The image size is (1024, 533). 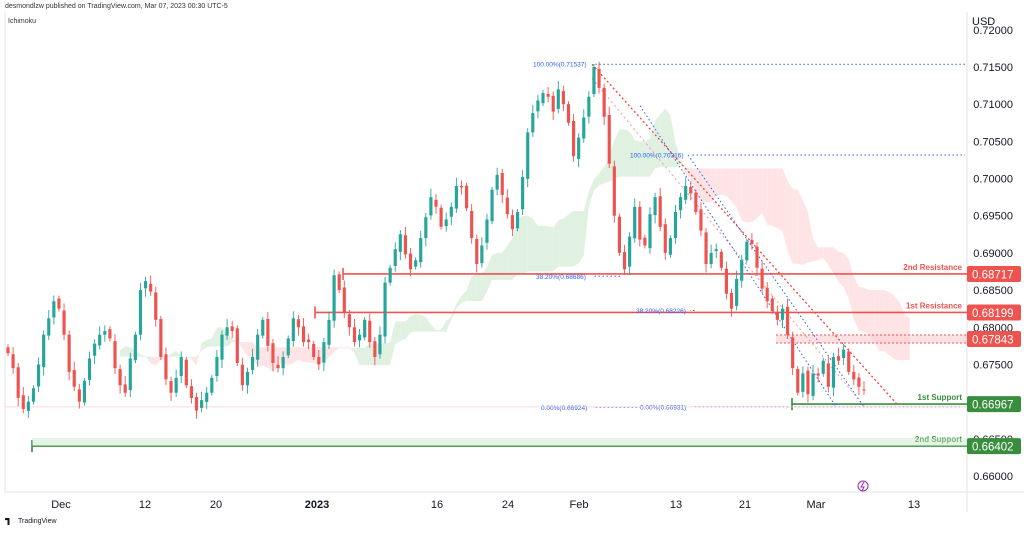 I want to click on misc-icons, so click(x=863, y=486).